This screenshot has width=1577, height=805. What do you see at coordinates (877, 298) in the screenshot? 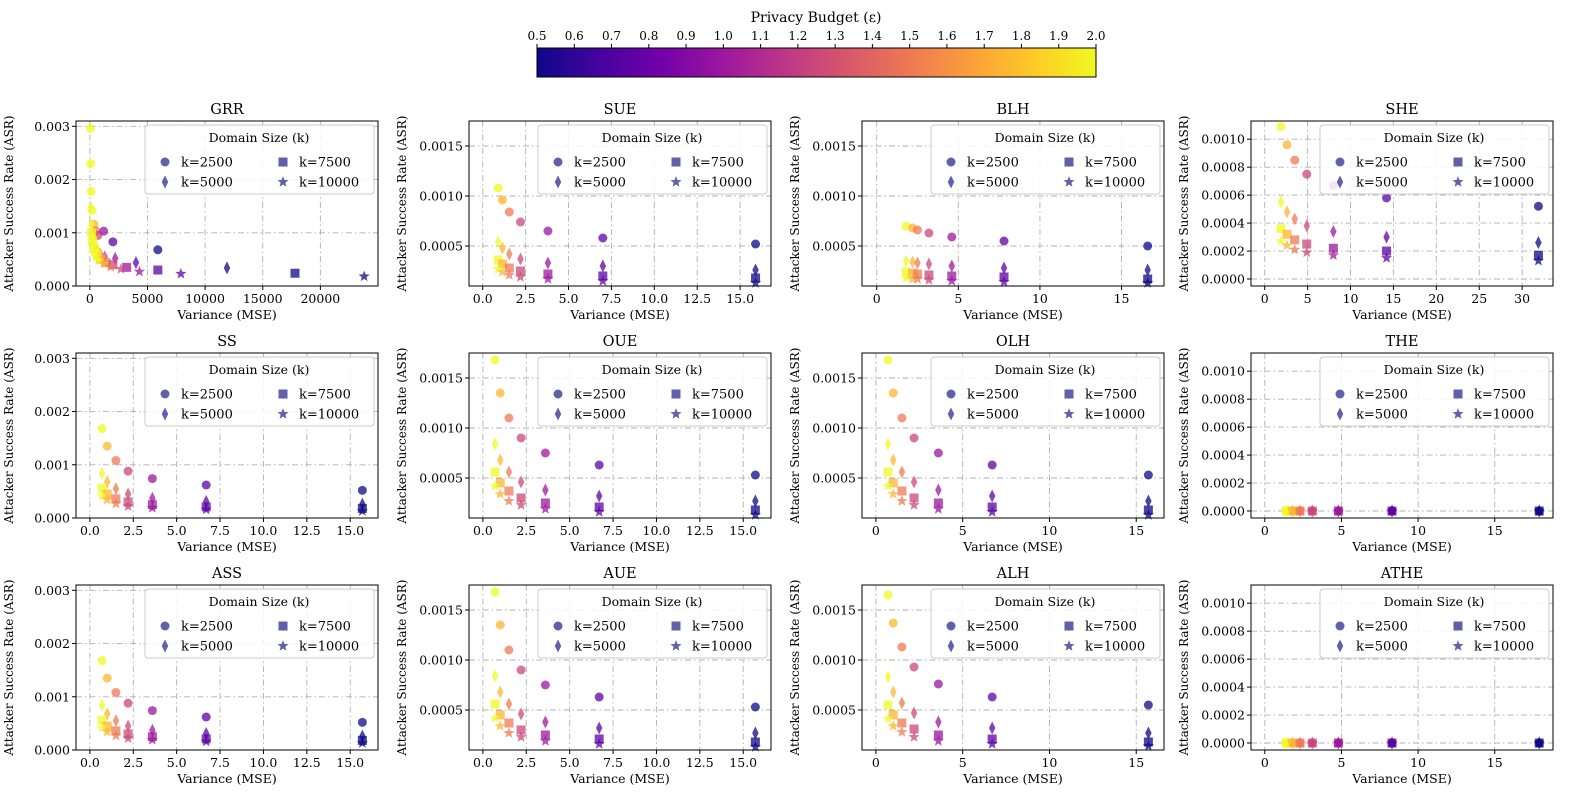
I see `x-tick-label: 0` at bounding box center [877, 298].